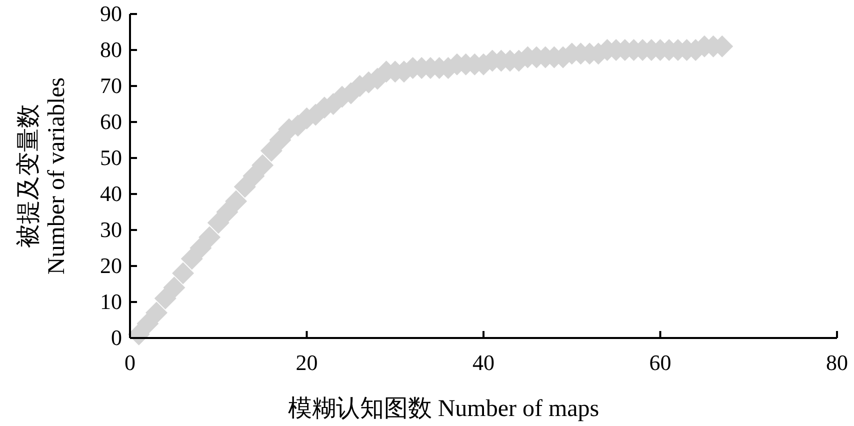 This screenshot has width=854, height=426. I want to click on y-tick-label: 10, so click(111, 301).